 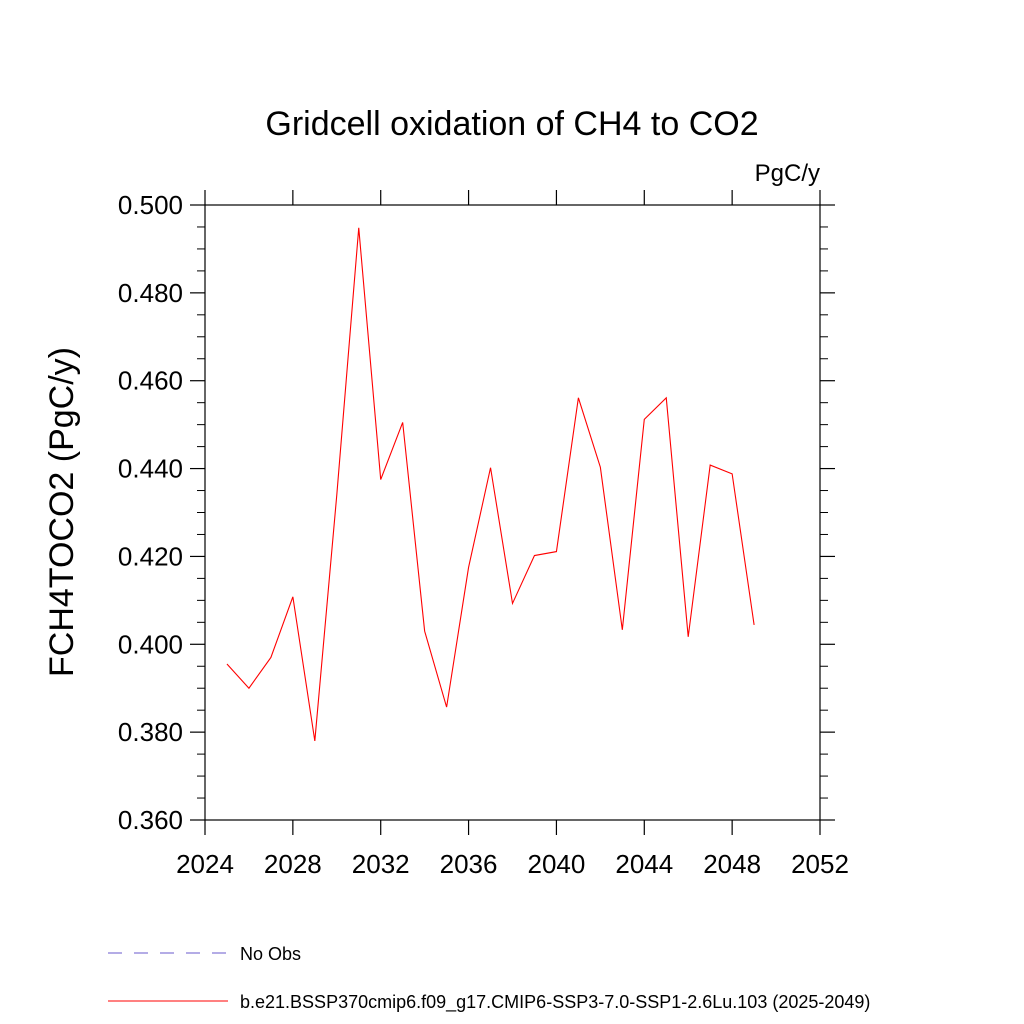 I want to click on x-tick-label: 2036, so click(x=469, y=864).